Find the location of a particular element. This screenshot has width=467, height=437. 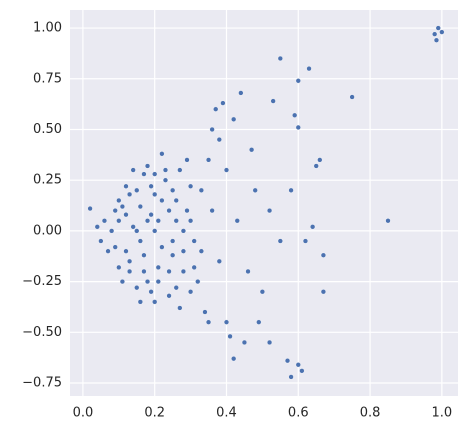

x-tick-label: 0.0 is located at coordinates (83, 413).